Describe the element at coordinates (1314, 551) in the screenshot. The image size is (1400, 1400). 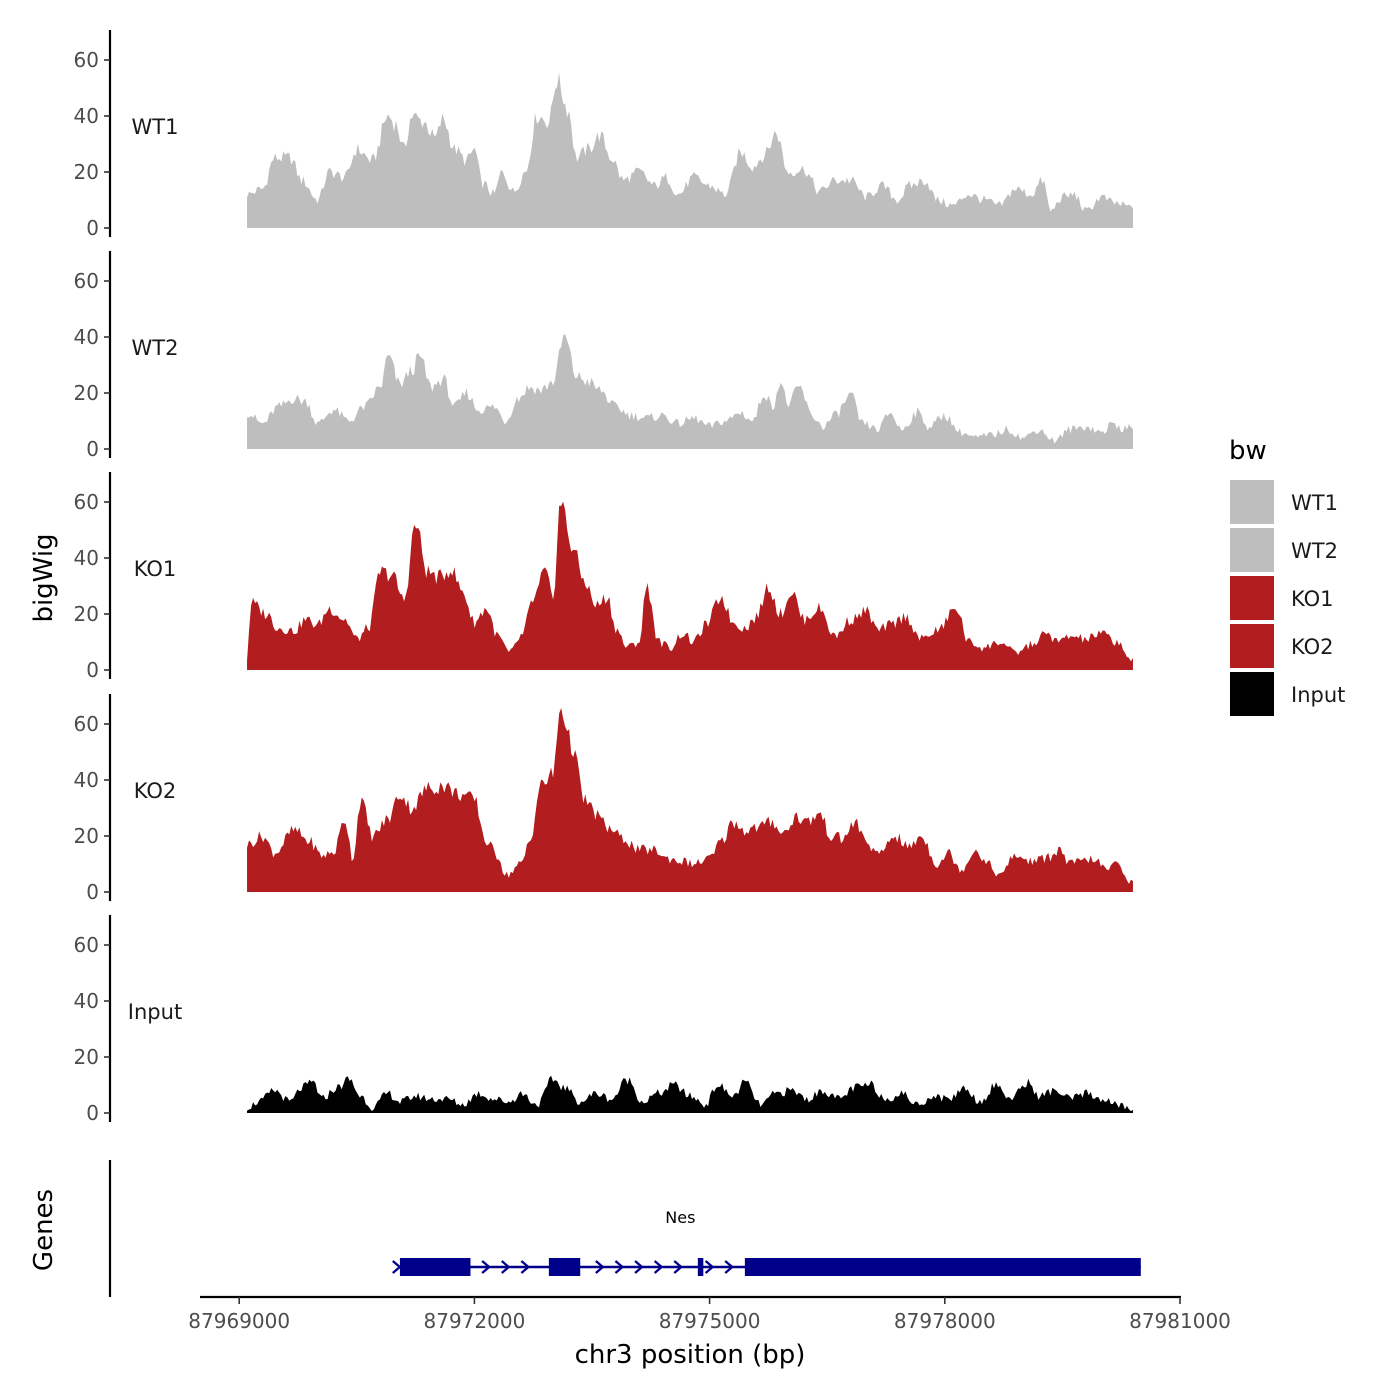
I see `legend-label: WT2` at that location.